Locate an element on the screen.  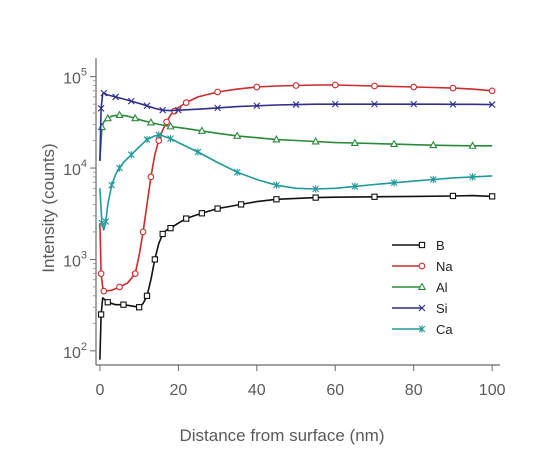
legend-item-ca: Ca is located at coordinates (422, 329).